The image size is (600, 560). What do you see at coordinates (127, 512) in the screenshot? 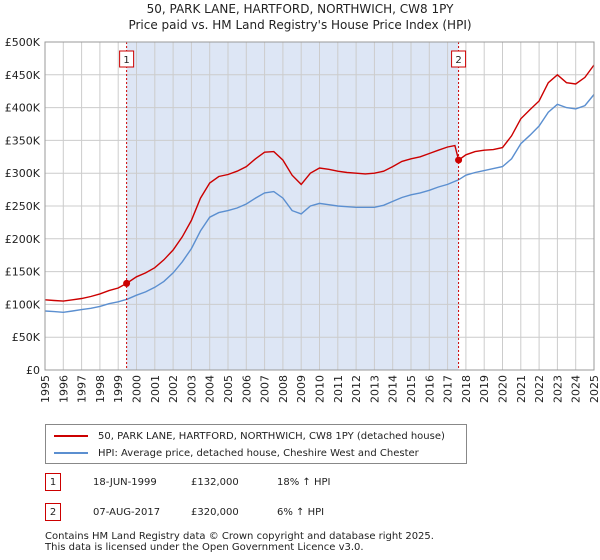
I see `transaction-date: 07-AUG-2017` at bounding box center [127, 512].